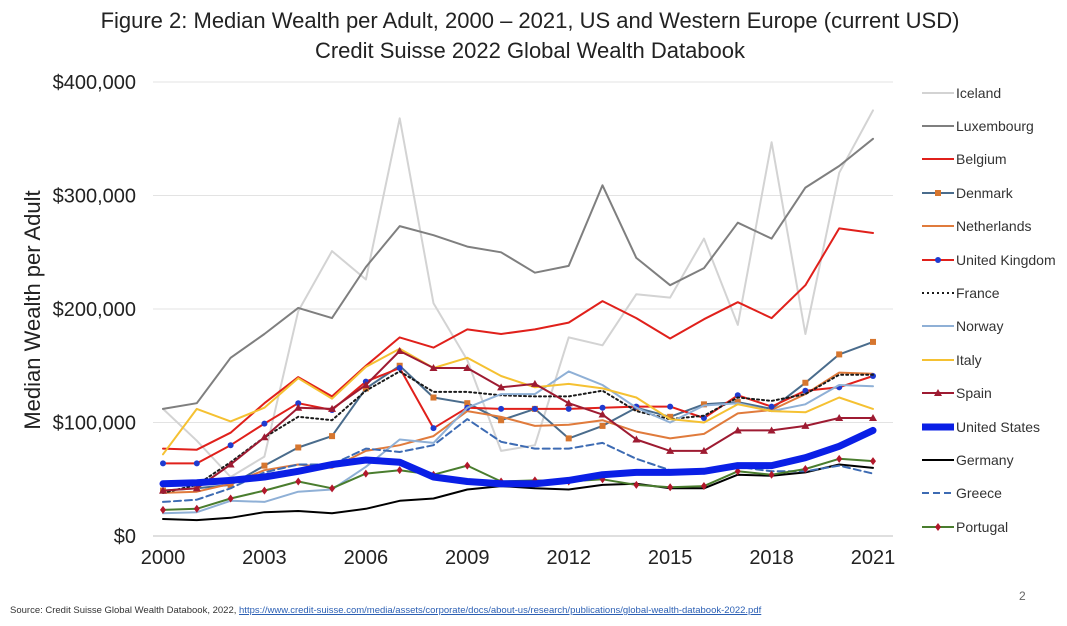 The height and width of the screenshot is (626, 1067). I want to click on legend-item: Germany, so click(993, 459).